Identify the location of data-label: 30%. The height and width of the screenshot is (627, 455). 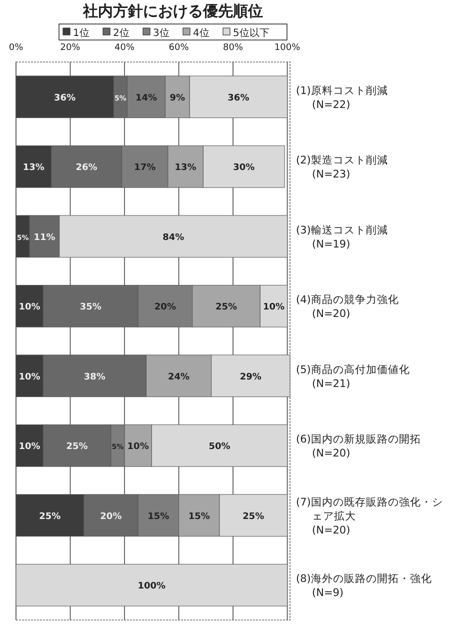
(244, 168).